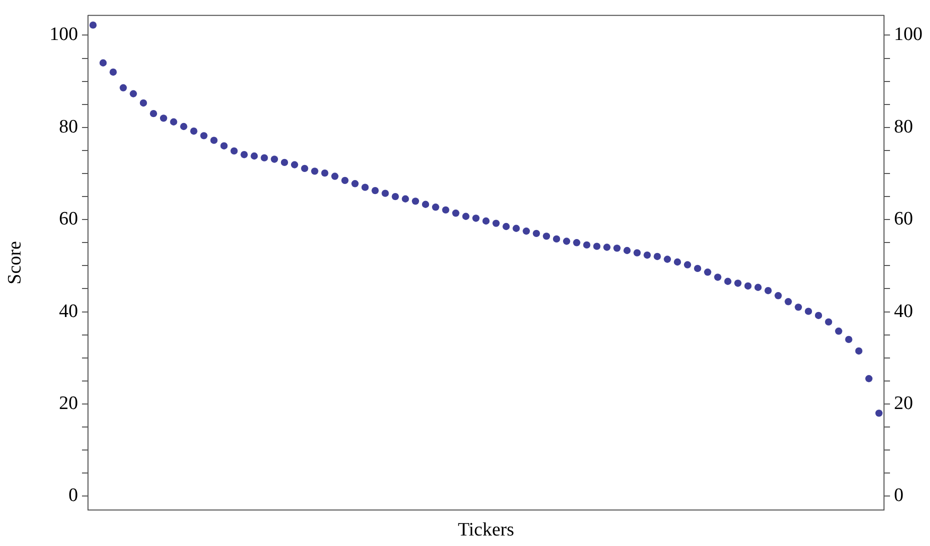 This screenshot has width=930, height=546. Describe the element at coordinates (68, 127) in the screenshot. I see `y-tick-label: 80` at that location.